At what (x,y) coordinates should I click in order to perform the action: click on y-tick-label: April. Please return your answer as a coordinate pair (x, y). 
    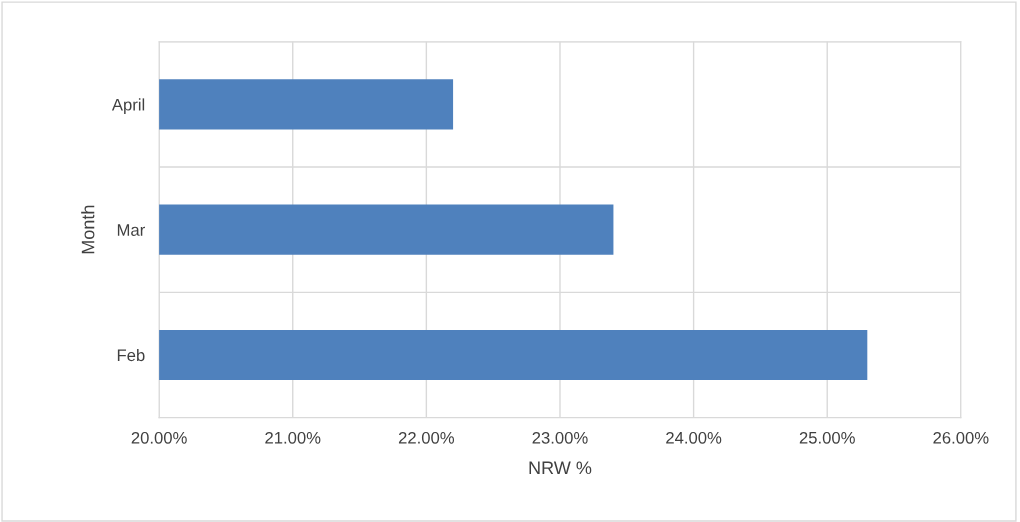
    Looking at the image, I should click on (128, 106).